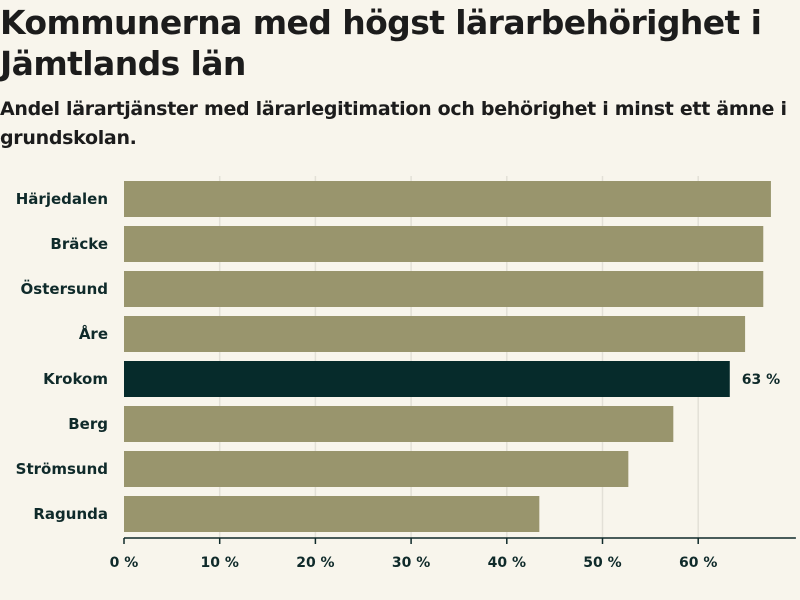  What do you see at coordinates (220, 563) in the screenshot?
I see `x-tick-label: 10 %` at bounding box center [220, 563].